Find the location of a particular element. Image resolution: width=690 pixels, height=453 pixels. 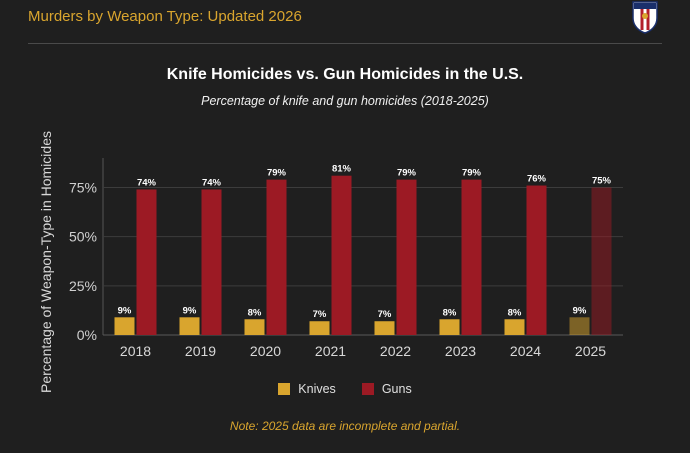

bar-knives-2021 is located at coordinates (319, 328).